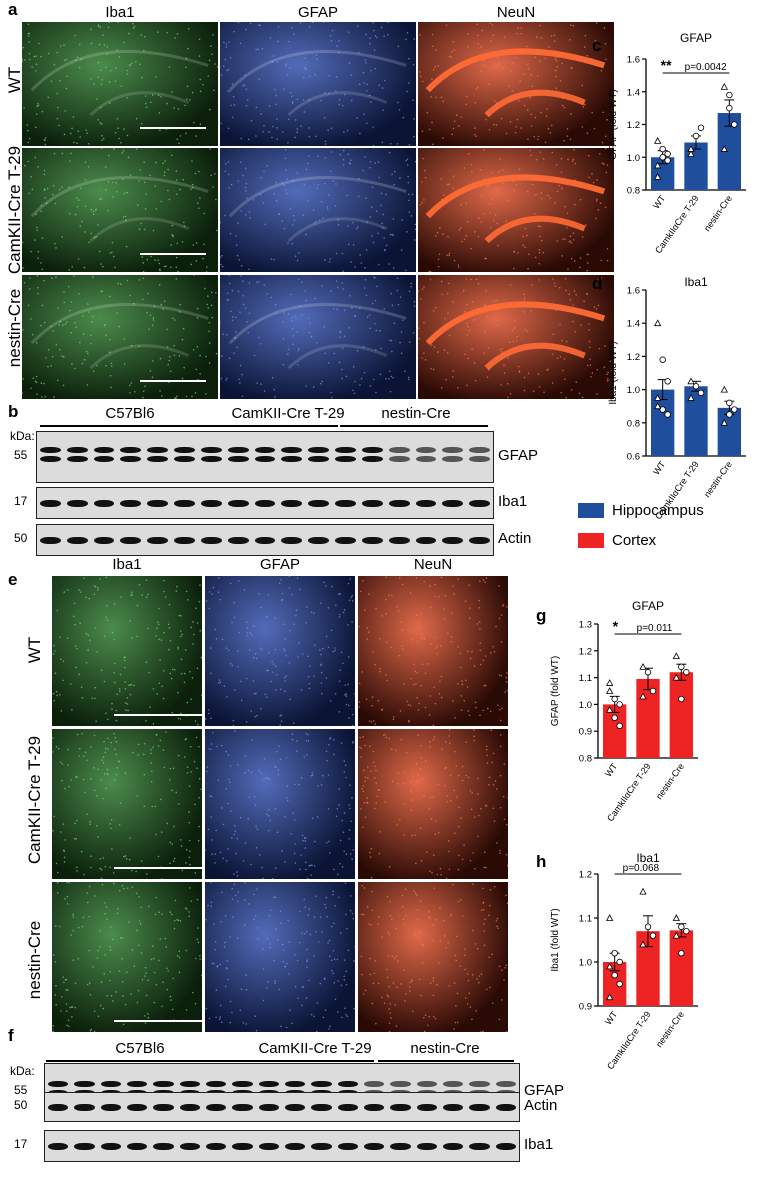 Image resolution: width=764 pixels, height=1181 pixels. Describe the element at coordinates (633, 324) in the screenshot. I see `y-tick-label: 1.4` at that location.